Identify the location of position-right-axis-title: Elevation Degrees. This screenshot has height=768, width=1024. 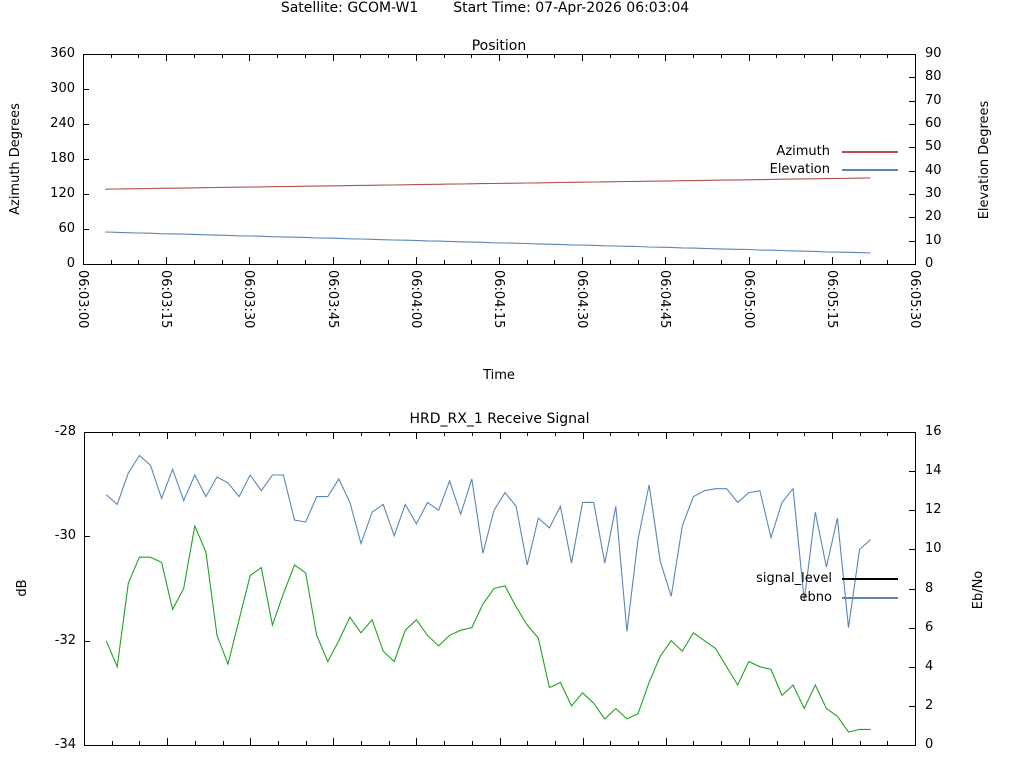
(984, 160).